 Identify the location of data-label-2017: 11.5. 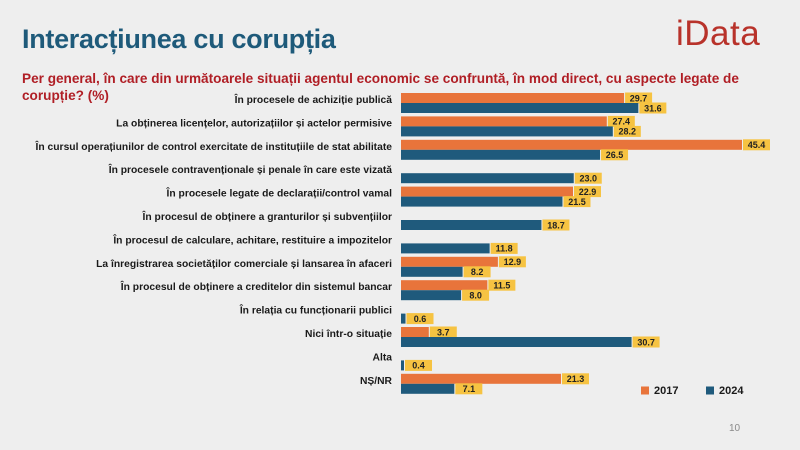
(501, 286).